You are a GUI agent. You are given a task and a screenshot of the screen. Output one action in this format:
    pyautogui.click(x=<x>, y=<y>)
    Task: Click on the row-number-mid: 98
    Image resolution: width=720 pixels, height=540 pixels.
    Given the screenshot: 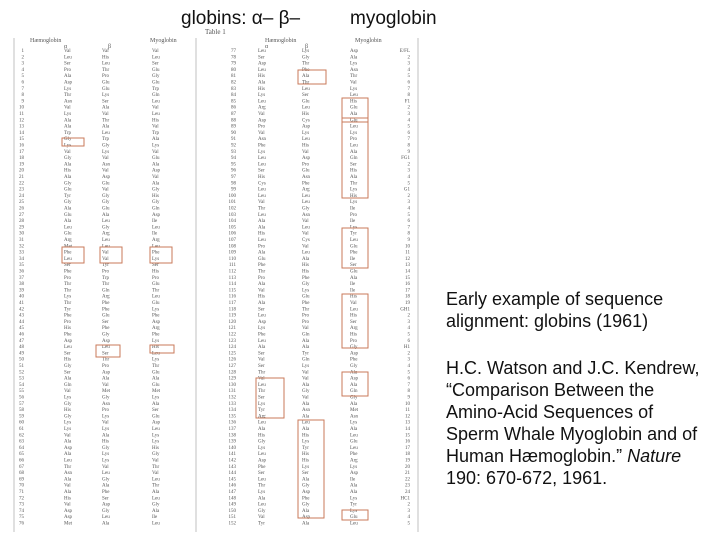 What is the action you would take?
    pyautogui.click(x=234, y=183)
    